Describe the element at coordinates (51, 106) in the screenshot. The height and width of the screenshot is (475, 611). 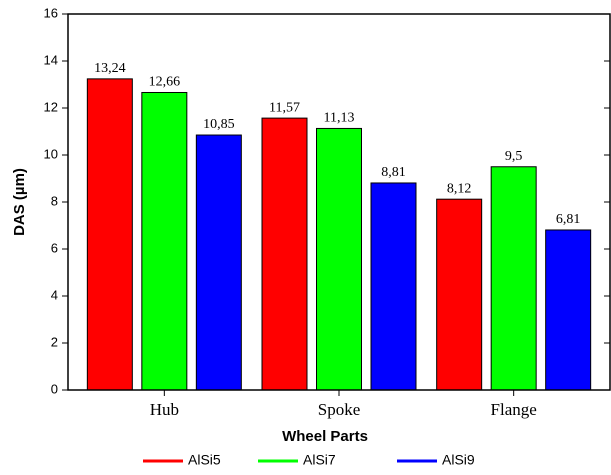
I see `y-tick-label: 12` at that location.